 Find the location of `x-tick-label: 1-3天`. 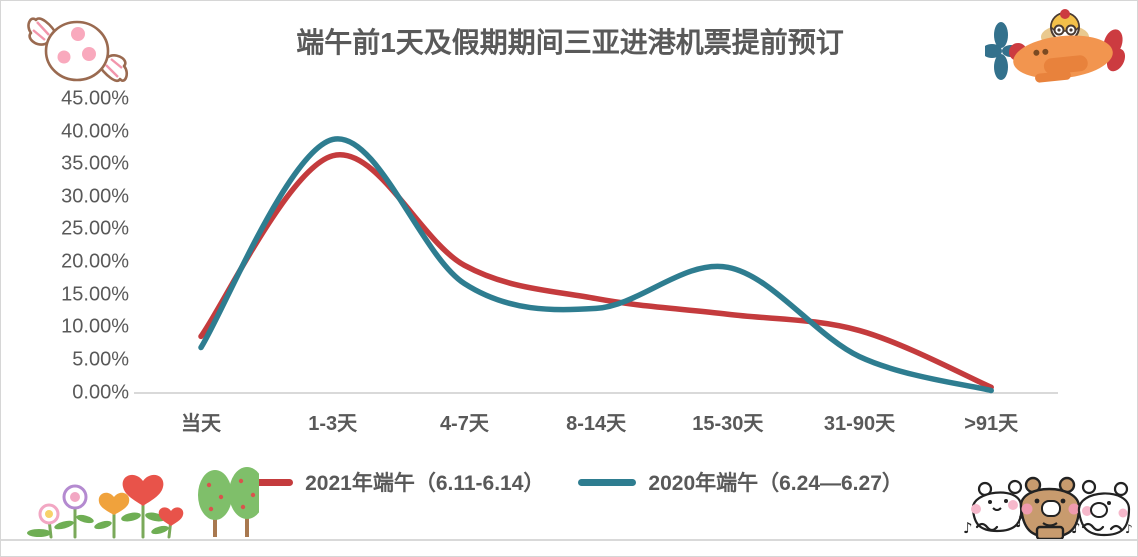

x-tick-label: 1-3天 is located at coordinates (333, 424).